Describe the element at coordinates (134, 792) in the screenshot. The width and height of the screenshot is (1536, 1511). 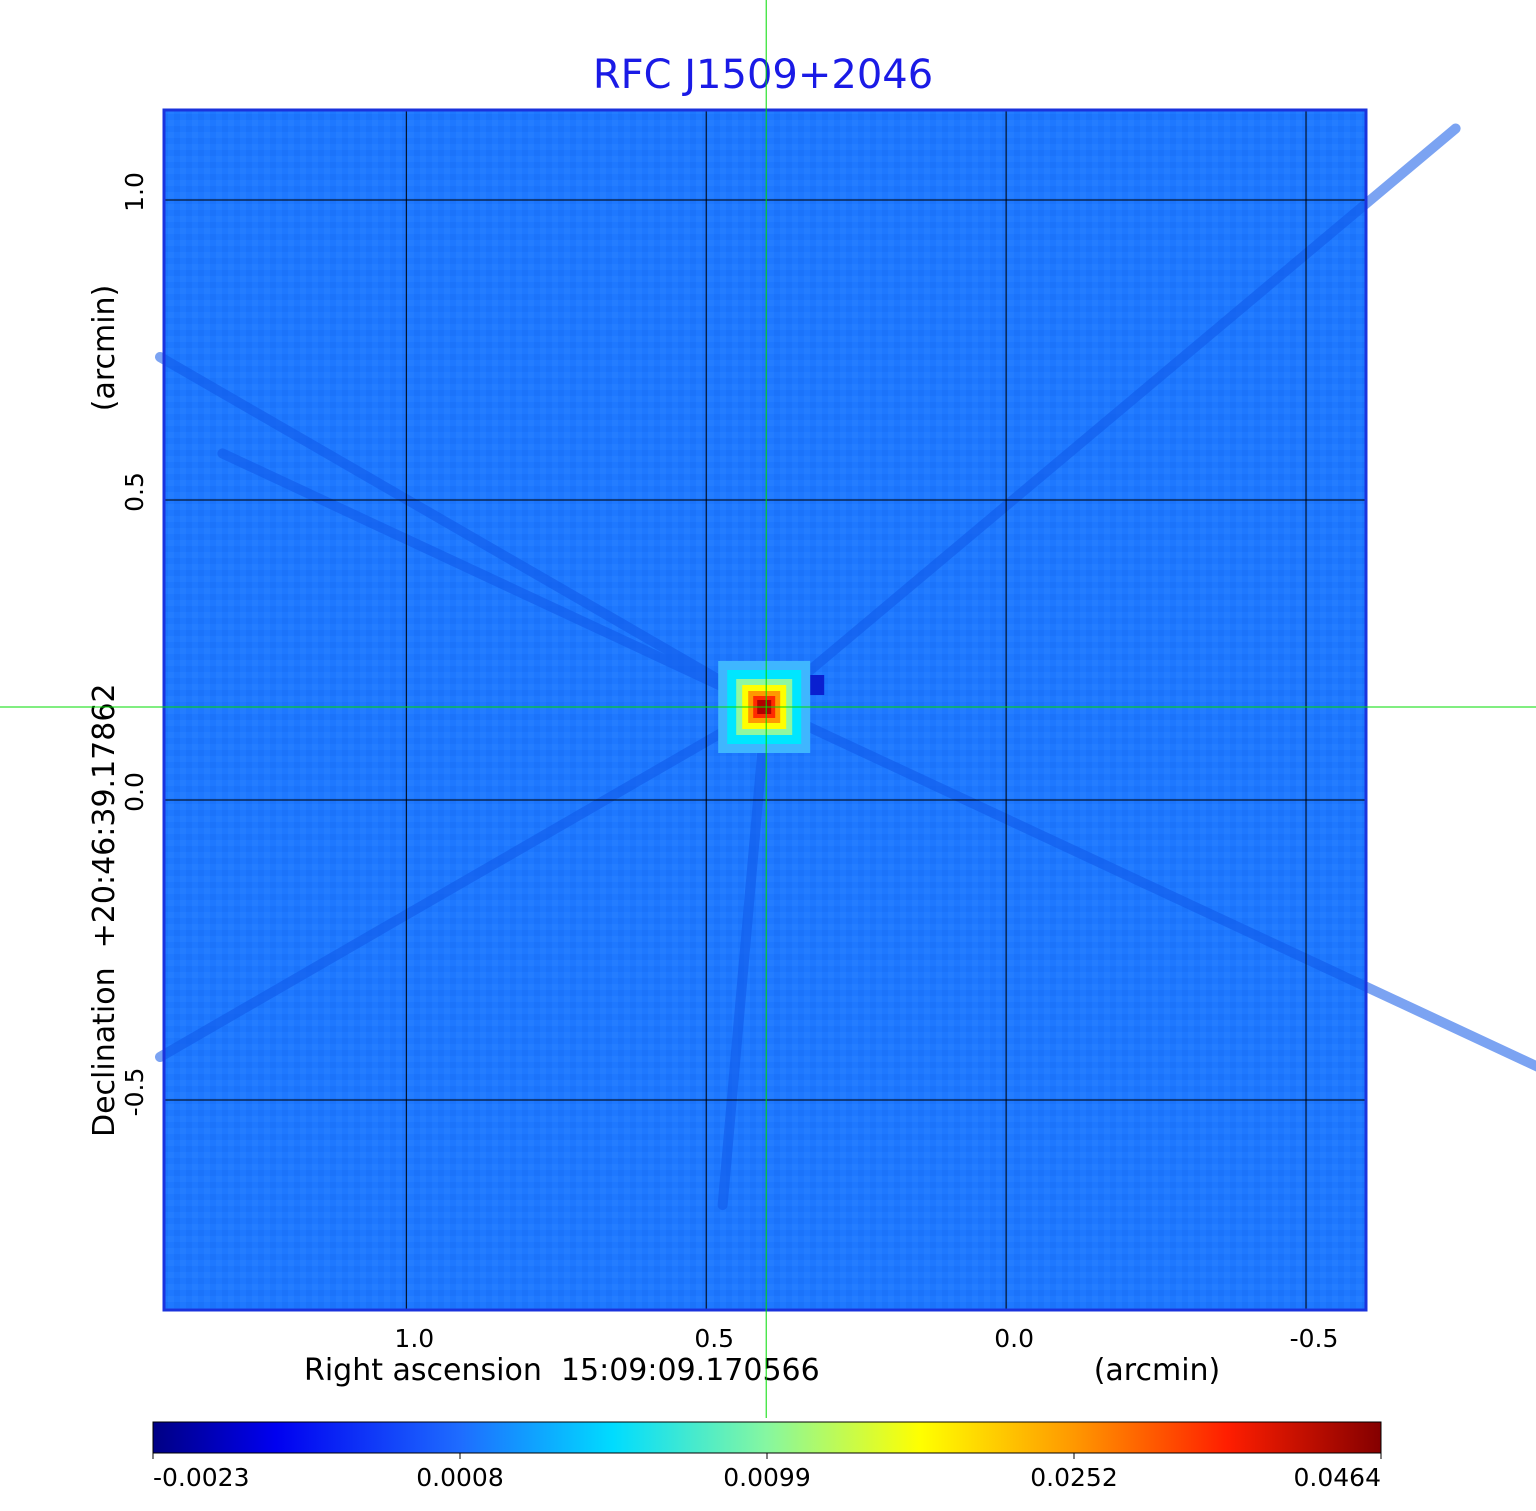
I see `y-tick-label: 0.0` at that location.